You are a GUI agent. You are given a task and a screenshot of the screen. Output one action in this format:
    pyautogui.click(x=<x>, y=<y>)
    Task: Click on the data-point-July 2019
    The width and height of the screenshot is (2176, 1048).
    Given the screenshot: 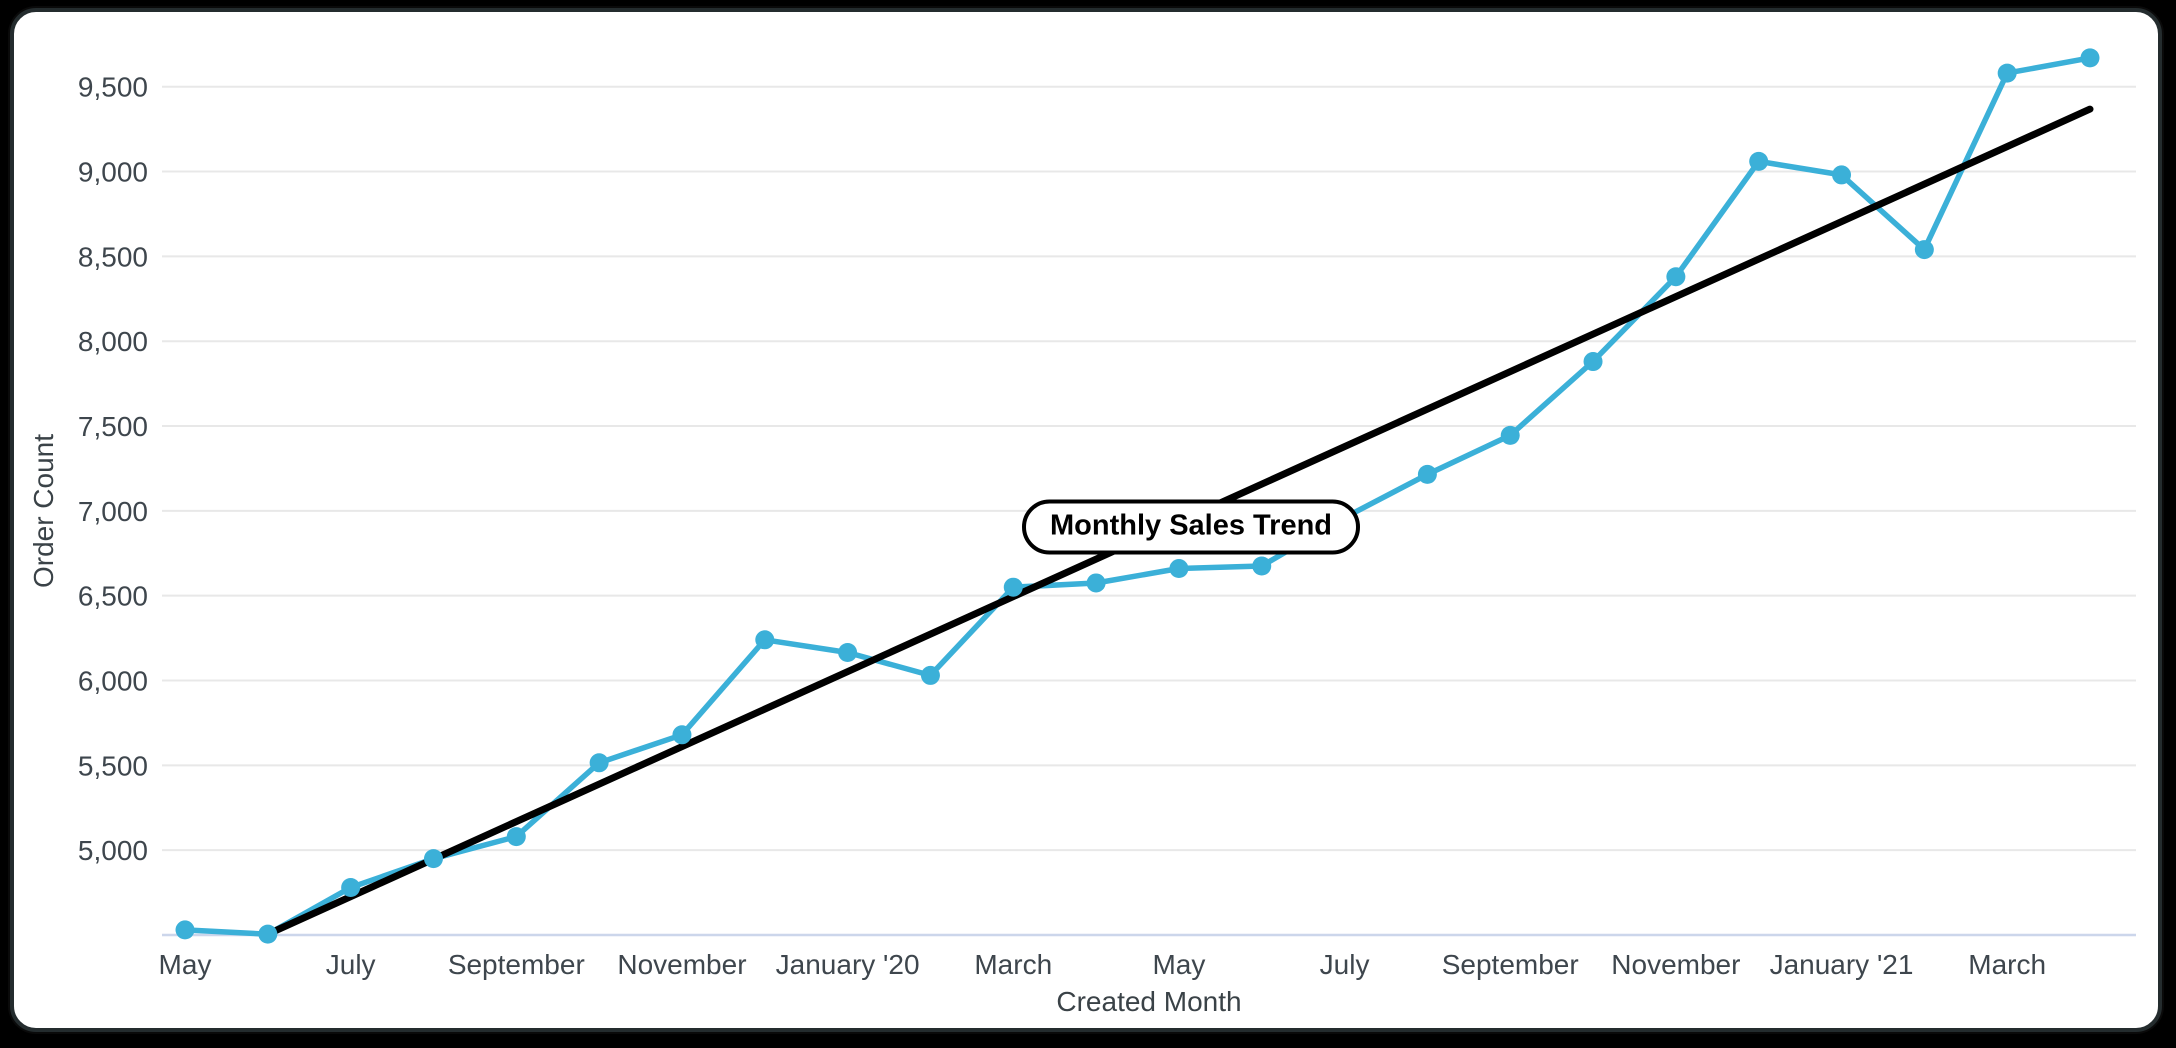 What is the action you would take?
    pyautogui.click(x=351, y=887)
    